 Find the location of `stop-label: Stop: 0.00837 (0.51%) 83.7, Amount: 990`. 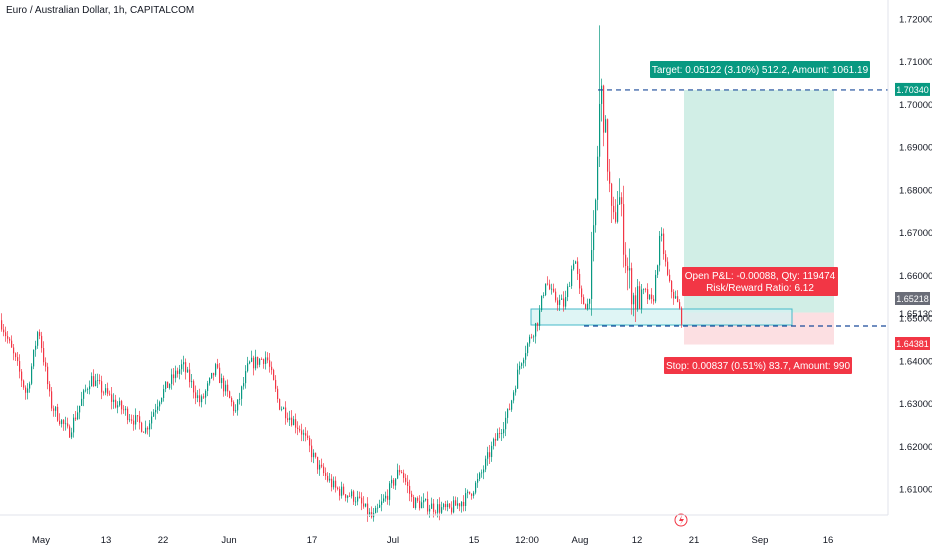

stop-label: Stop: 0.00837 (0.51%) 83.7, Amount: 990 is located at coordinates (758, 365).